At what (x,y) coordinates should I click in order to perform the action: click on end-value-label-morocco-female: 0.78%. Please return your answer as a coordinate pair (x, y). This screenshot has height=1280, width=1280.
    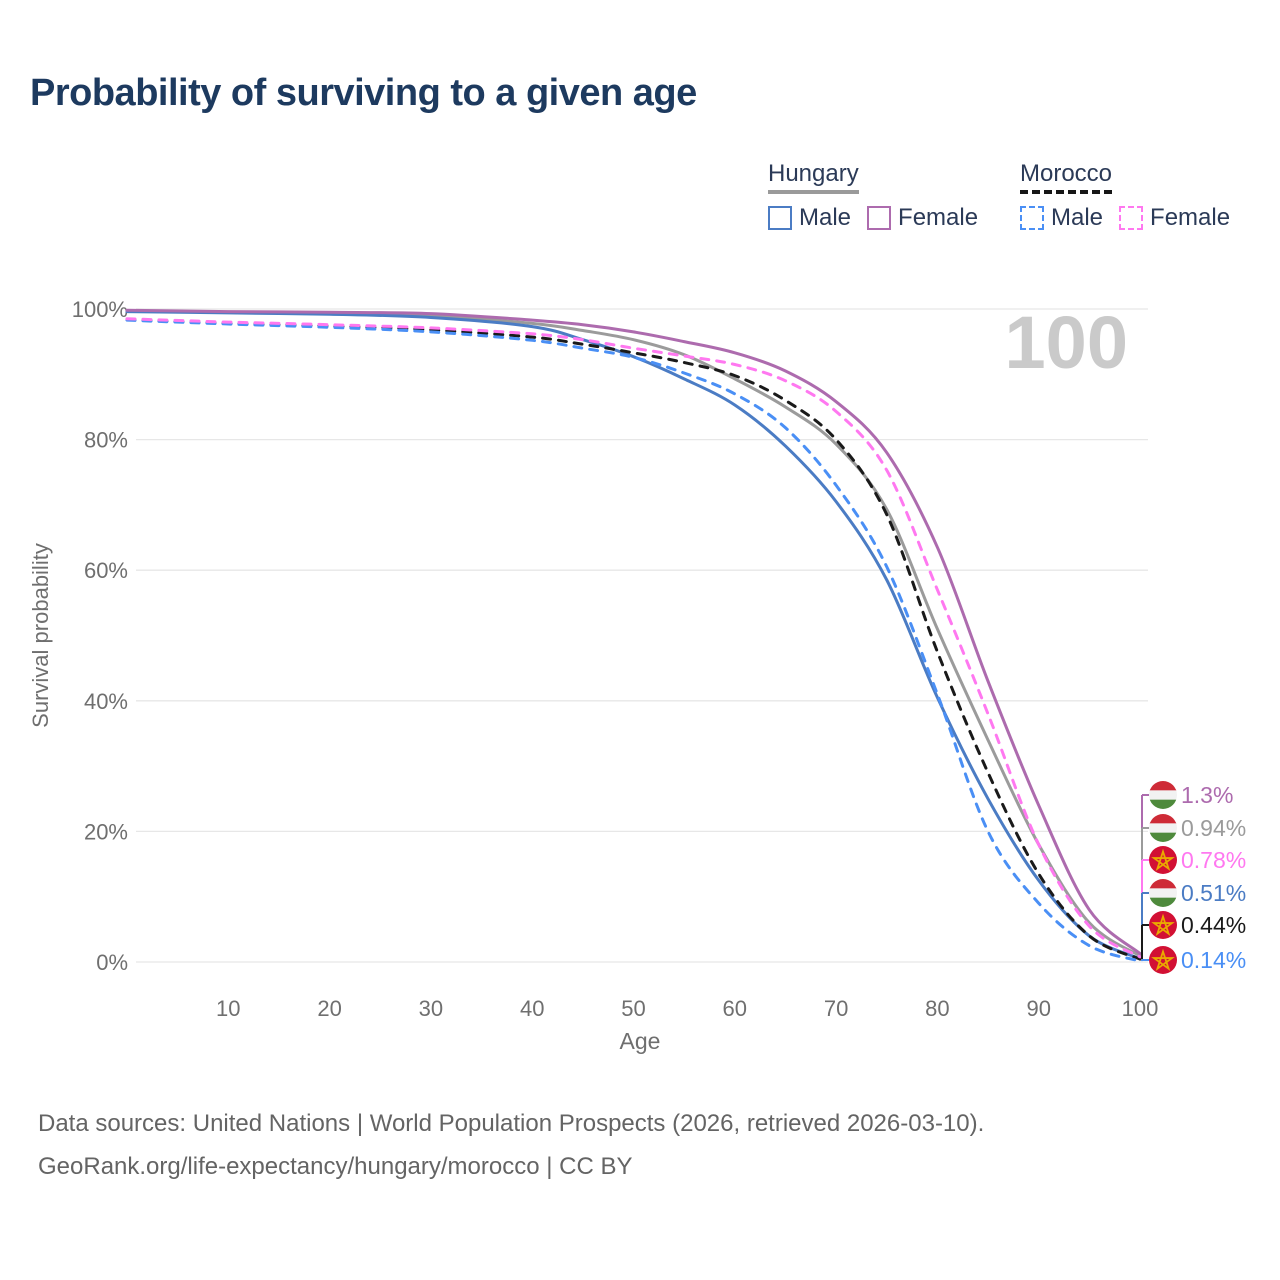
    Looking at the image, I should click on (1213, 860).